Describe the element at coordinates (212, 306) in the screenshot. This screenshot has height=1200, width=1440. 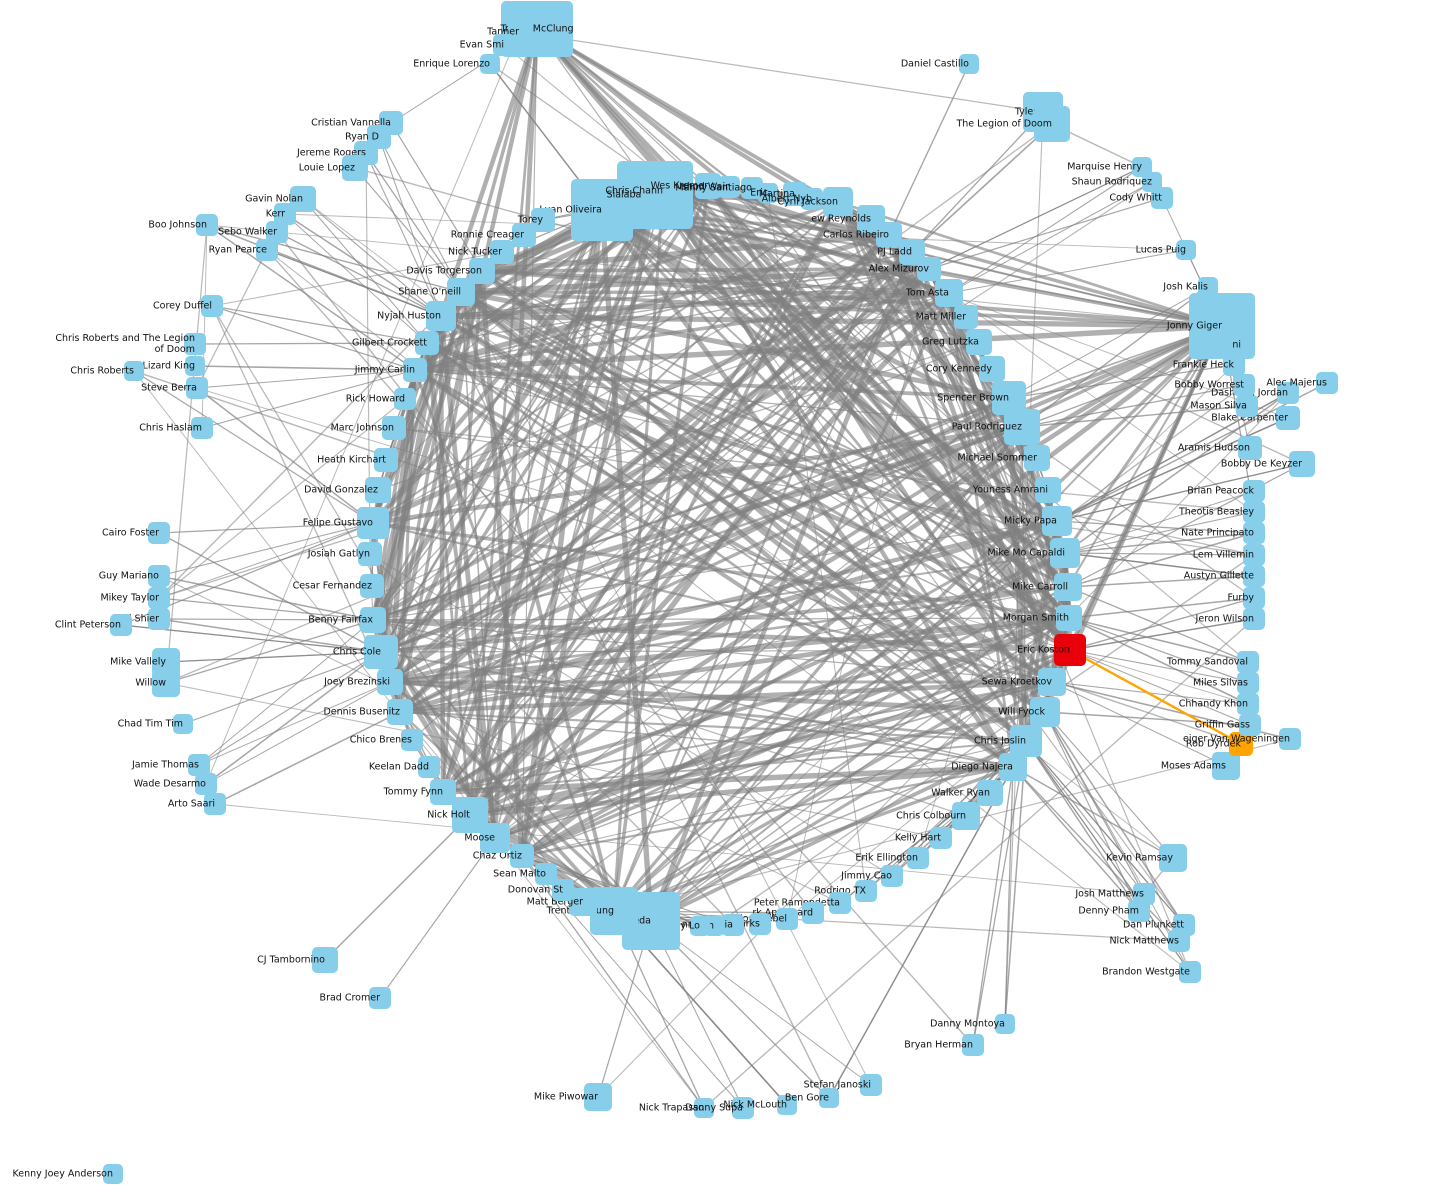
I see `graph-node-corey-duffel` at that location.